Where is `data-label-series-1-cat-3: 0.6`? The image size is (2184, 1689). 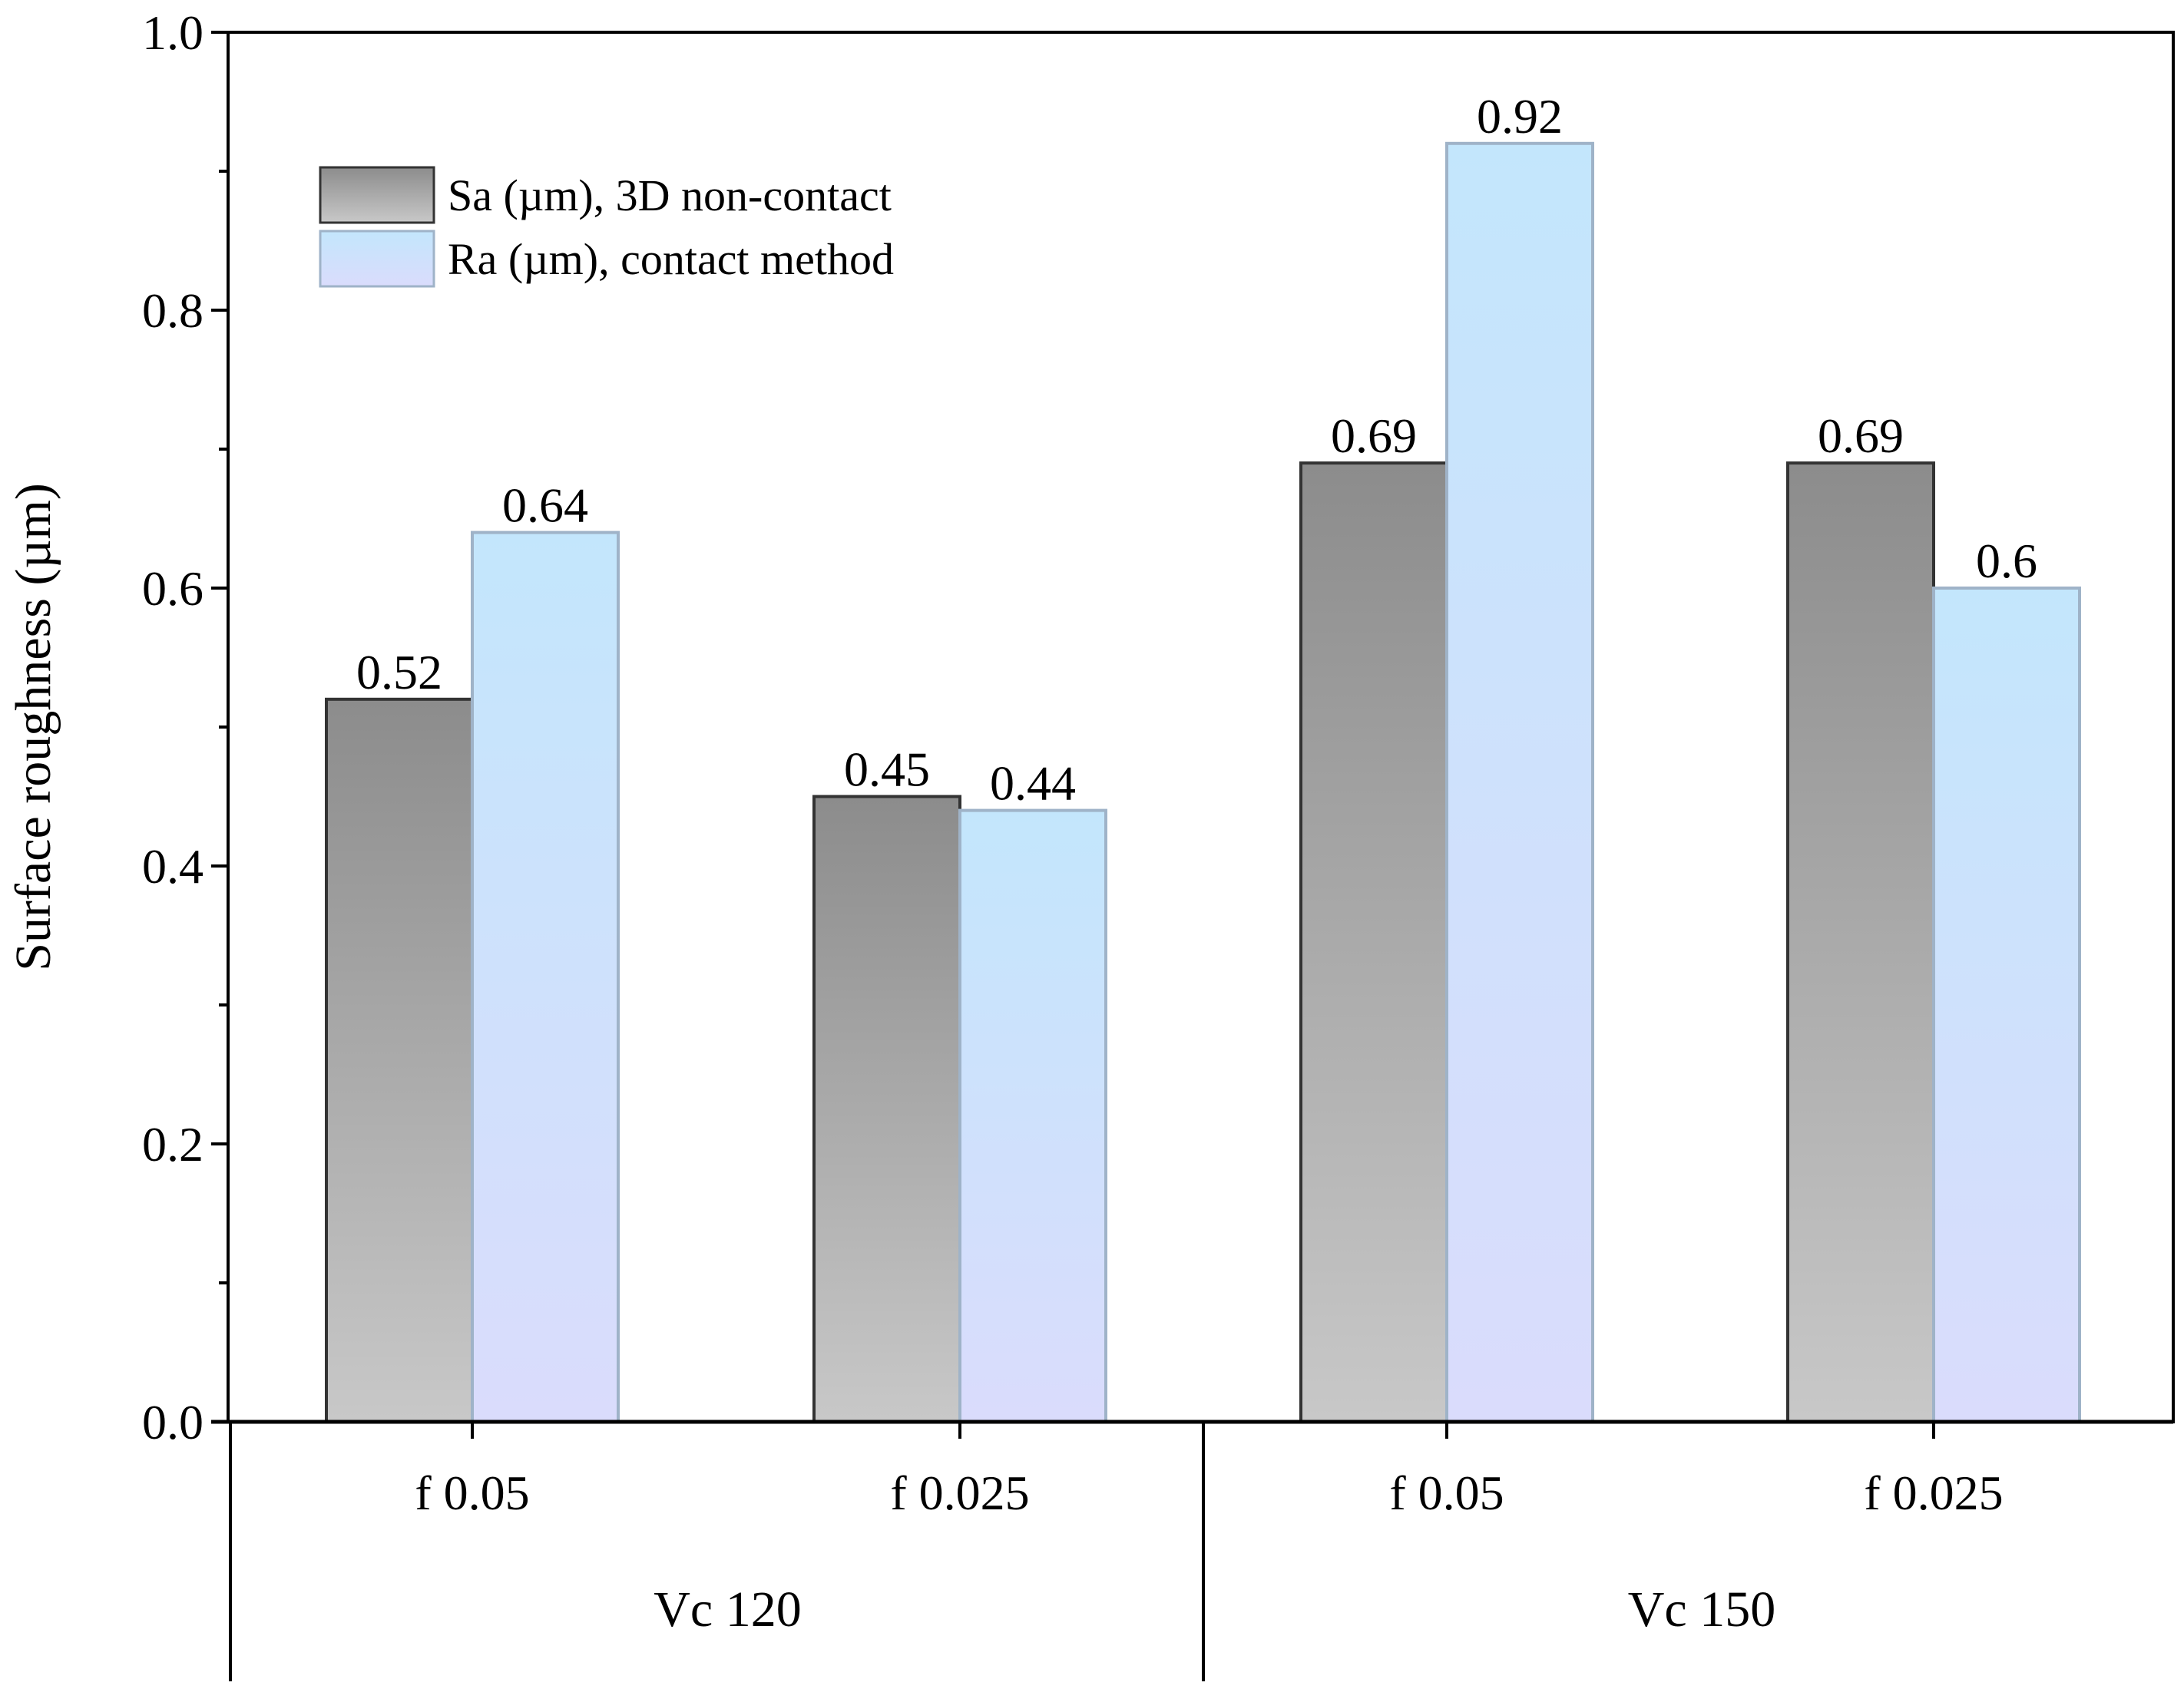
data-label-series-1-cat-3: 0.6 is located at coordinates (2006, 561).